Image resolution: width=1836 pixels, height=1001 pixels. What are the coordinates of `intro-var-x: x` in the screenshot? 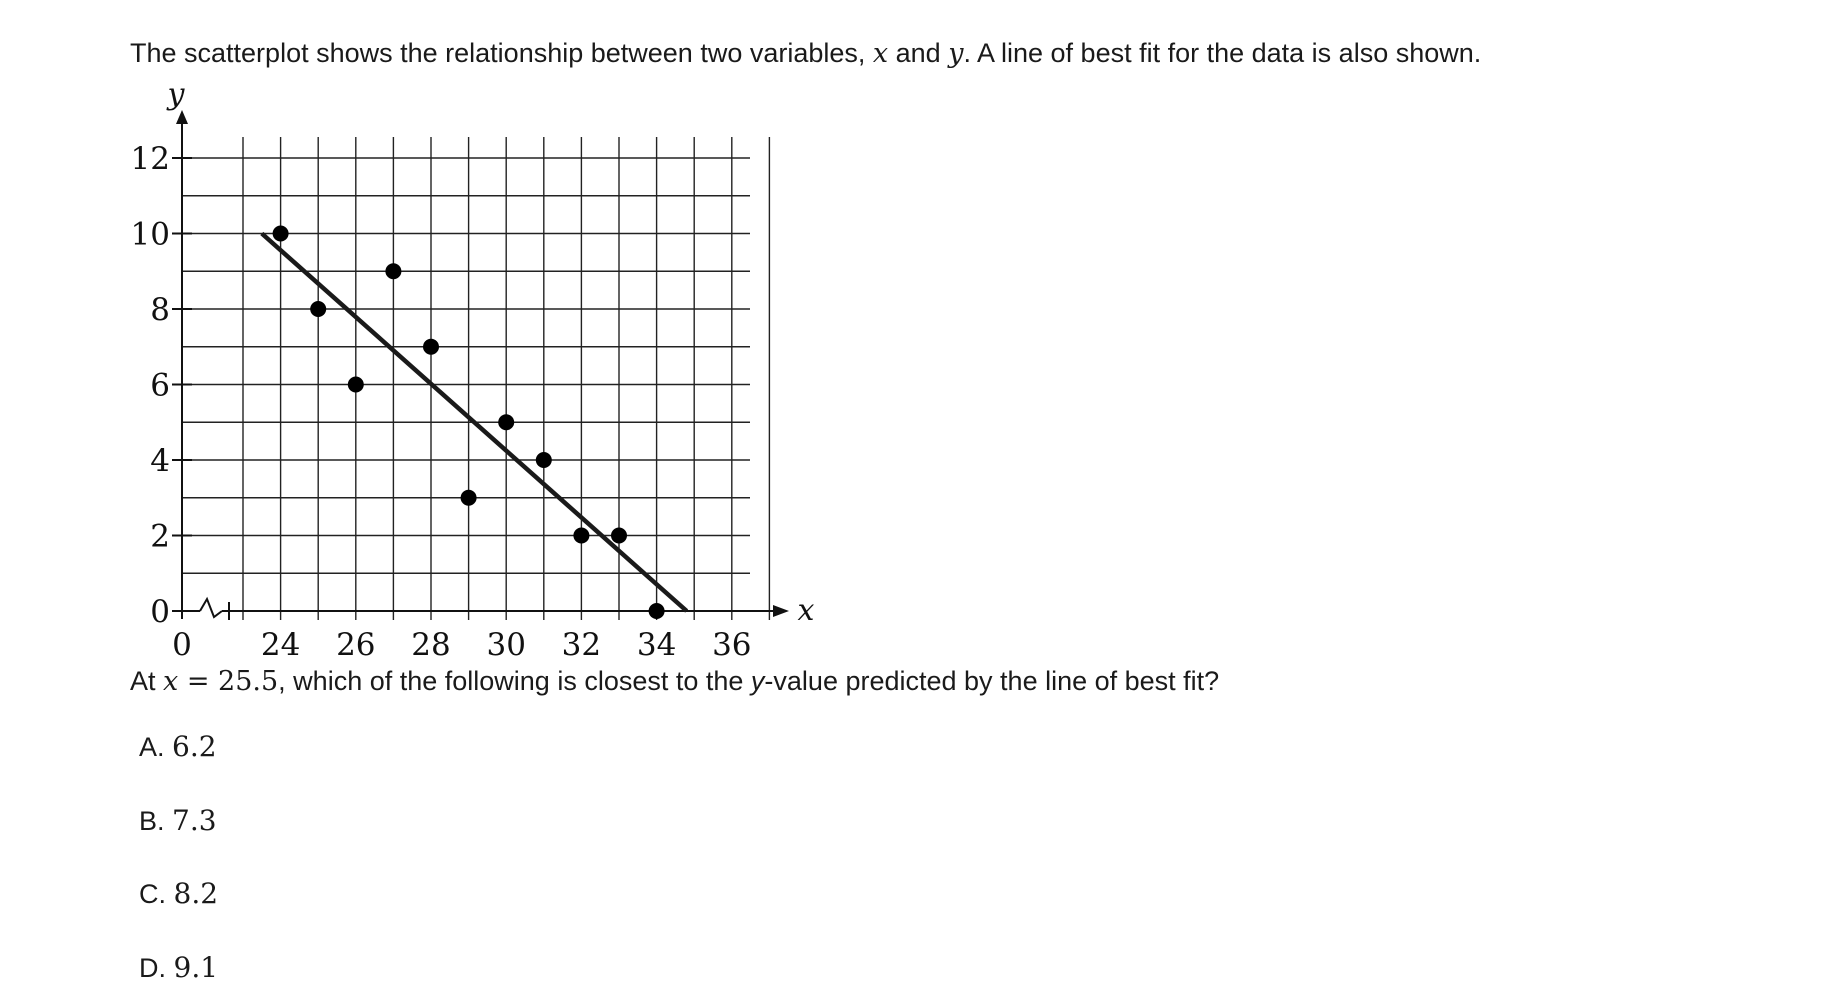 It's located at (880, 53).